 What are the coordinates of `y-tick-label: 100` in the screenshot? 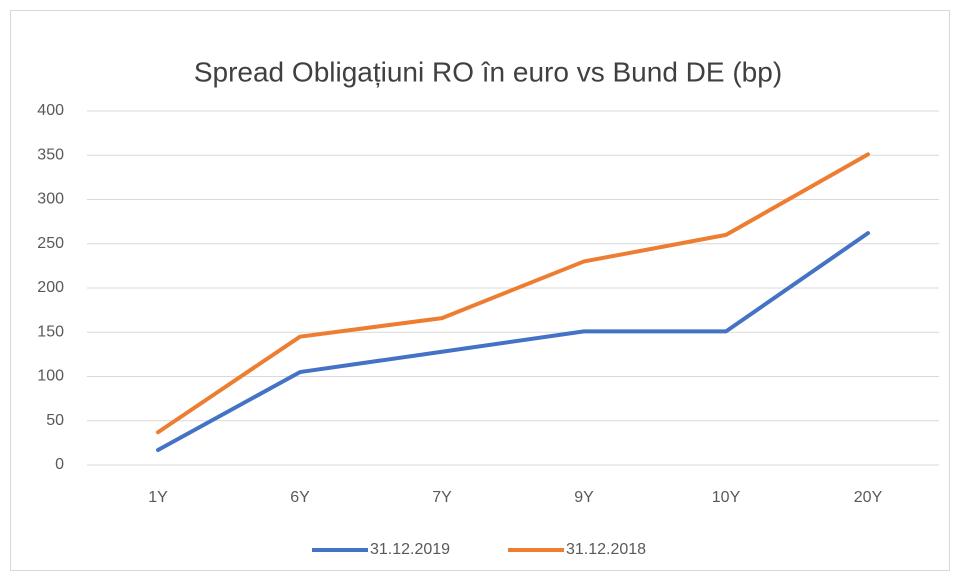 It's located at (50, 376).